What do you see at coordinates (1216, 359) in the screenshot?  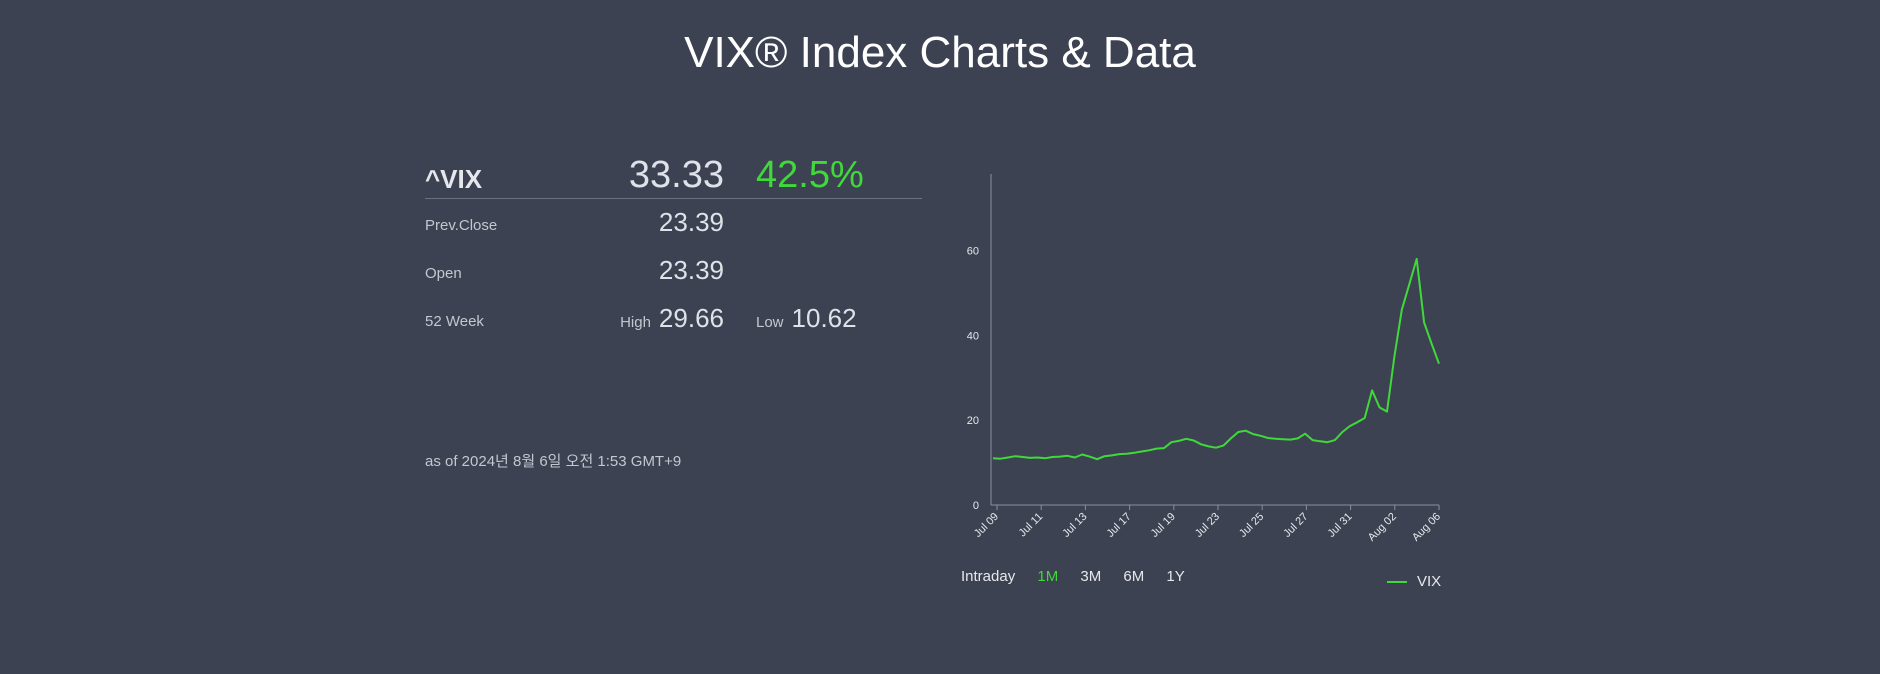 I see `vix-series-line` at bounding box center [1216, 359].